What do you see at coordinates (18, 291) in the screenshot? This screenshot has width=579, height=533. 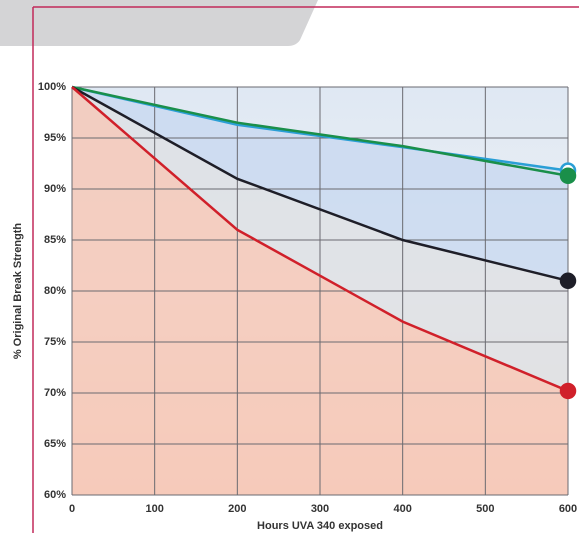 I see `y-axis-title: % Original Break Strength` at bounding box center [18, 291].